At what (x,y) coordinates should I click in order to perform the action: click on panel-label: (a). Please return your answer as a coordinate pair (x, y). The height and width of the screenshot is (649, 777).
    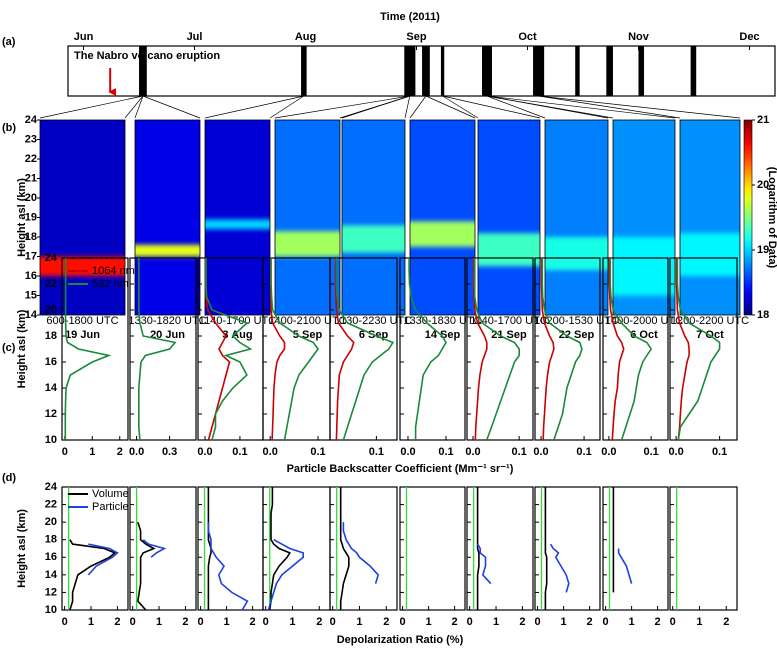
    Looking at the image, I should click on (9, 42).